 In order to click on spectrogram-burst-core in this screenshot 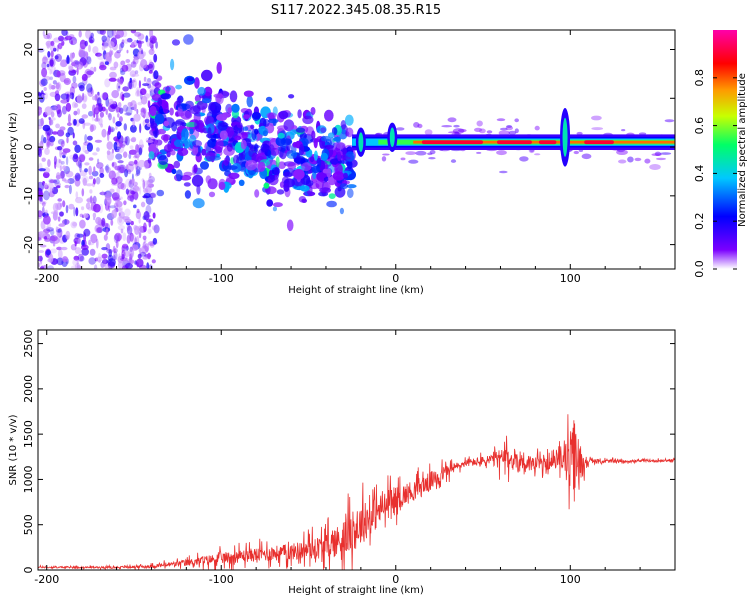, I will do `click(361, 142)`.